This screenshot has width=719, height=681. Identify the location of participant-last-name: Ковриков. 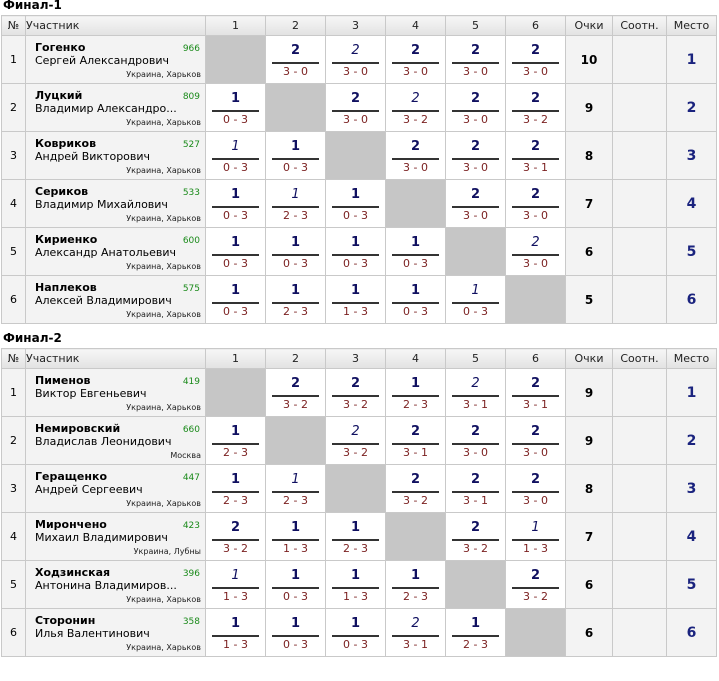
(66, 143).